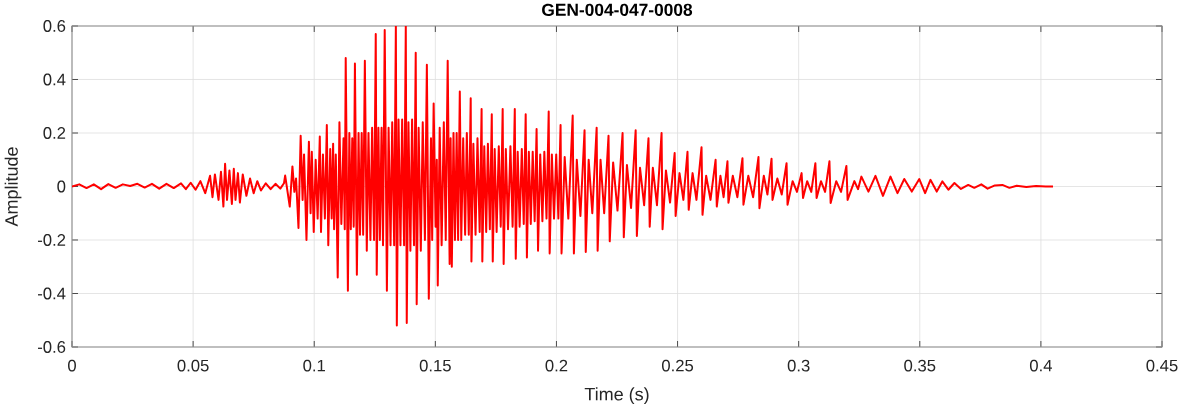  Describe the element at coordinates (798, 365) in the screenshot. I see `x-tick-label: 0.3` at that location.